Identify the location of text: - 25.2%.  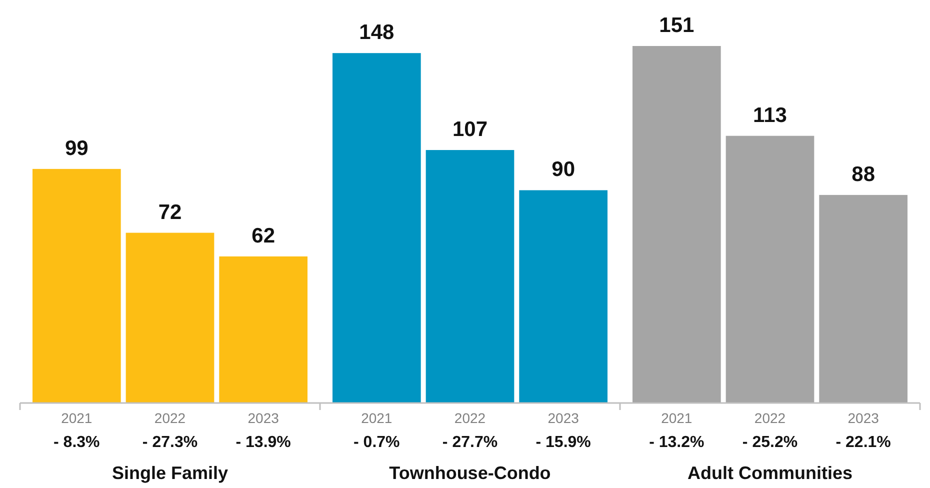
(770, 442).